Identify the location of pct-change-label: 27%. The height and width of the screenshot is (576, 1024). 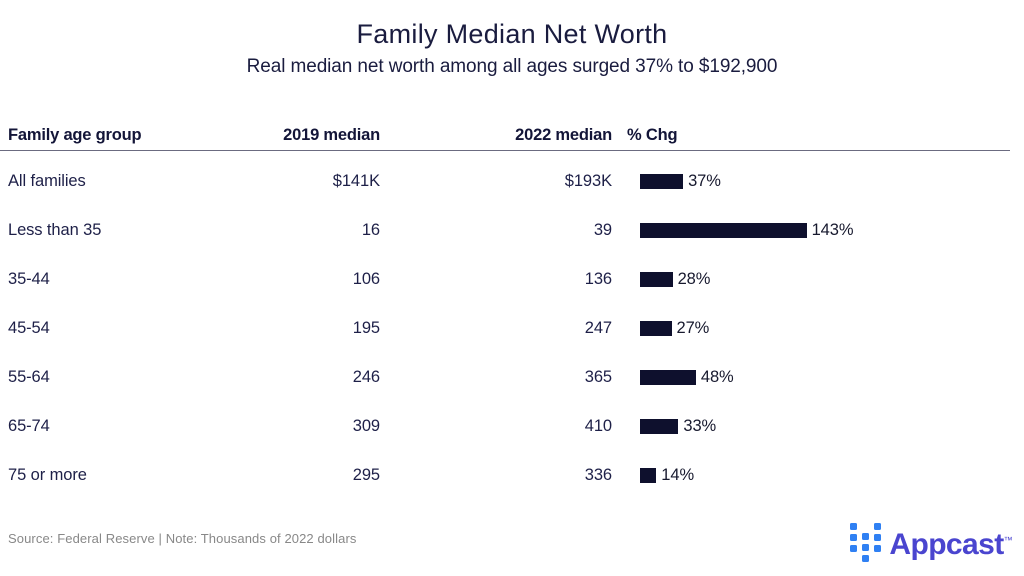
(693, 328).